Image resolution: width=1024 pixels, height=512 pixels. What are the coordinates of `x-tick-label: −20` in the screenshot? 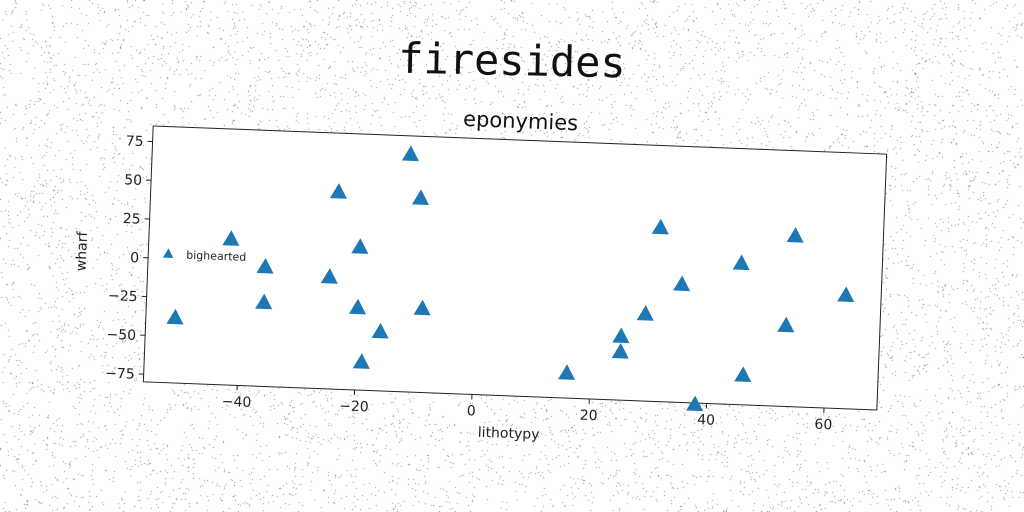 It's located at (354, 406).